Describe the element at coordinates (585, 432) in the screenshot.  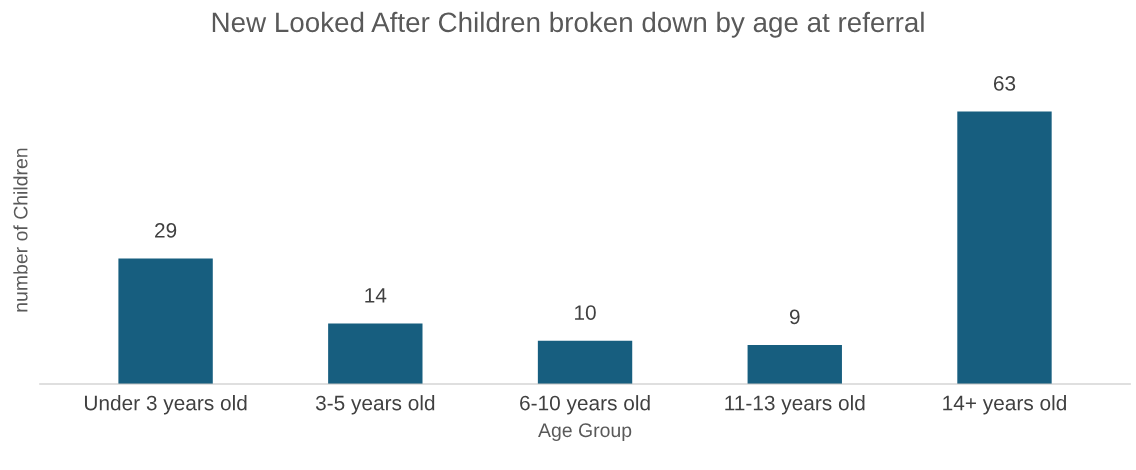
I see `x-axis-title: Age Group` at that location.